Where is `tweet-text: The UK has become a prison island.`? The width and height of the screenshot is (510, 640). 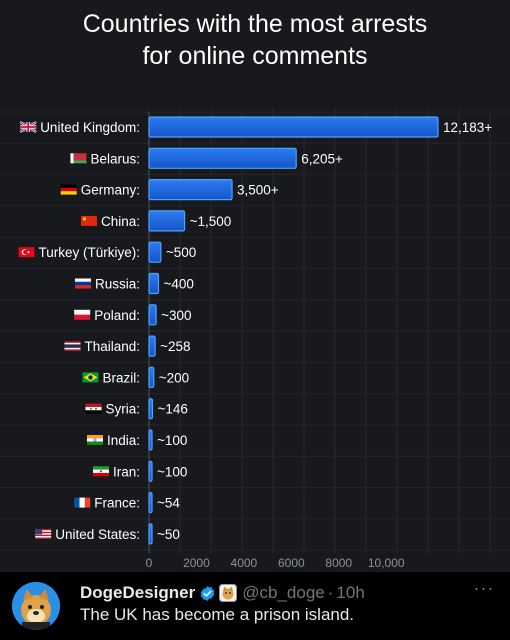 tweet-text: The UK has become a prison island. is located at coordinates (217, 614).